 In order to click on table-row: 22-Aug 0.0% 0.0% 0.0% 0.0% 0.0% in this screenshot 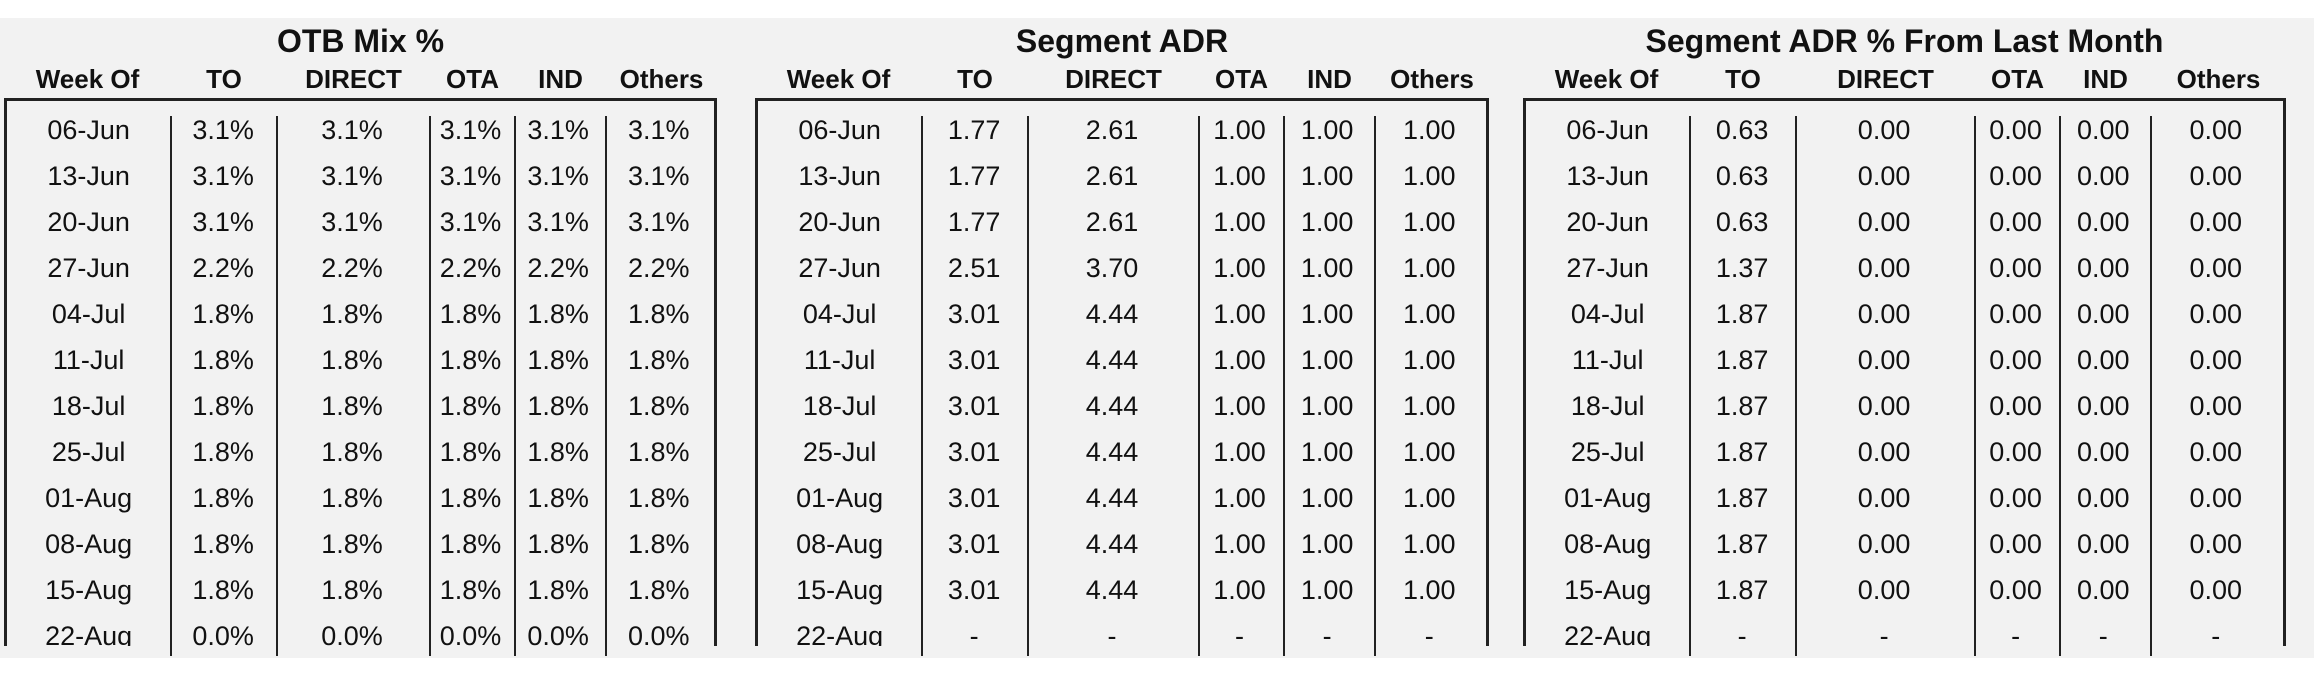, I will do `click(360, 629)`.